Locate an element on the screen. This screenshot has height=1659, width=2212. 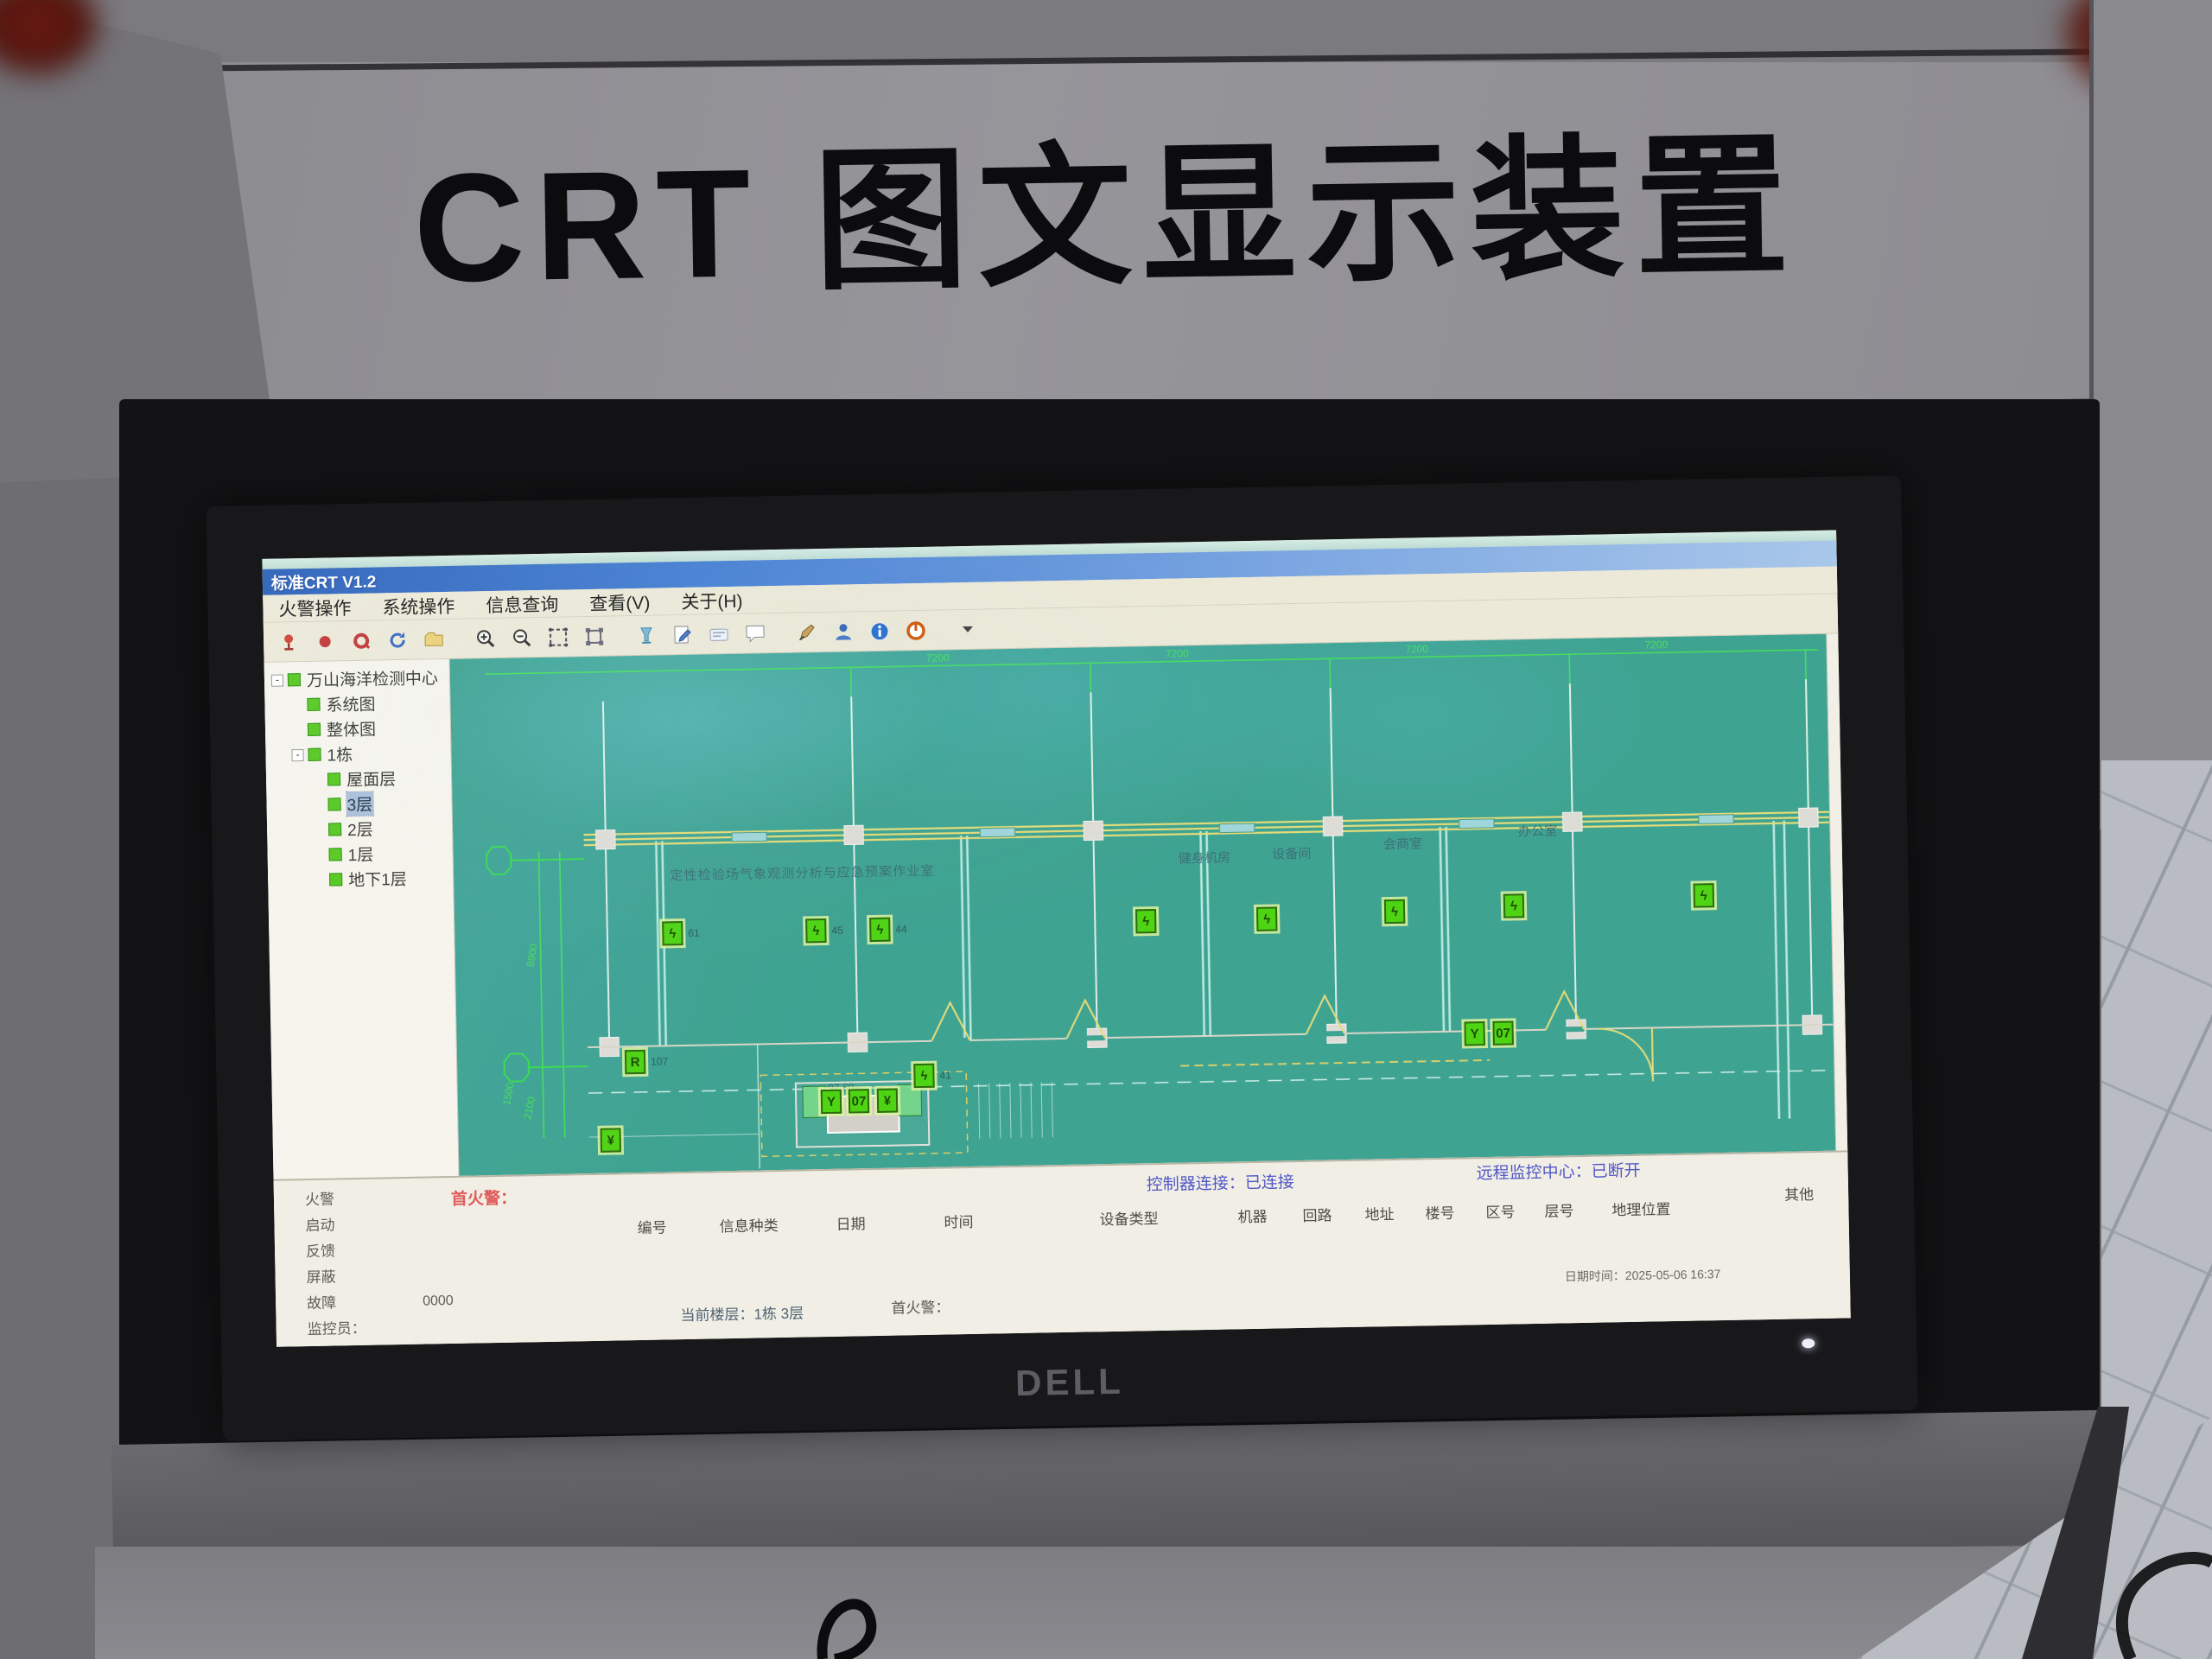
partition-walls is located at coordinates (1223, 969).